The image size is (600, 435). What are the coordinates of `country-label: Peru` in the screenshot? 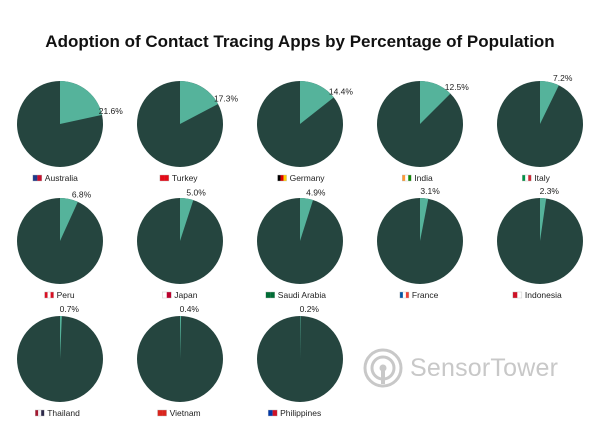 It's located at (66, 295).